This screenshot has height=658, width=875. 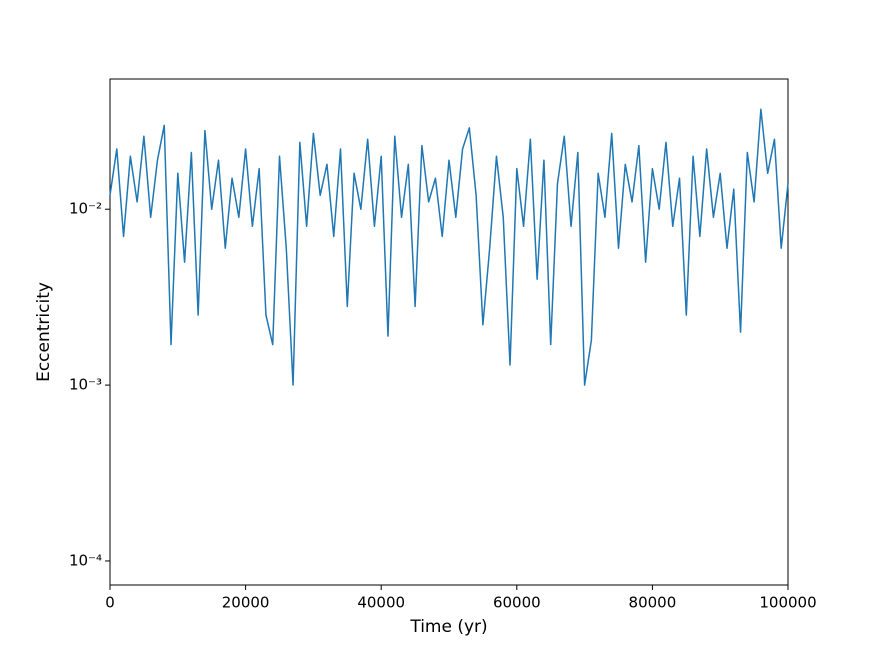 What do you see at coordinates (85, 385) in the screenshot?
I see `y-tick-label: 10⁻³` at bounding box center [85, 385].